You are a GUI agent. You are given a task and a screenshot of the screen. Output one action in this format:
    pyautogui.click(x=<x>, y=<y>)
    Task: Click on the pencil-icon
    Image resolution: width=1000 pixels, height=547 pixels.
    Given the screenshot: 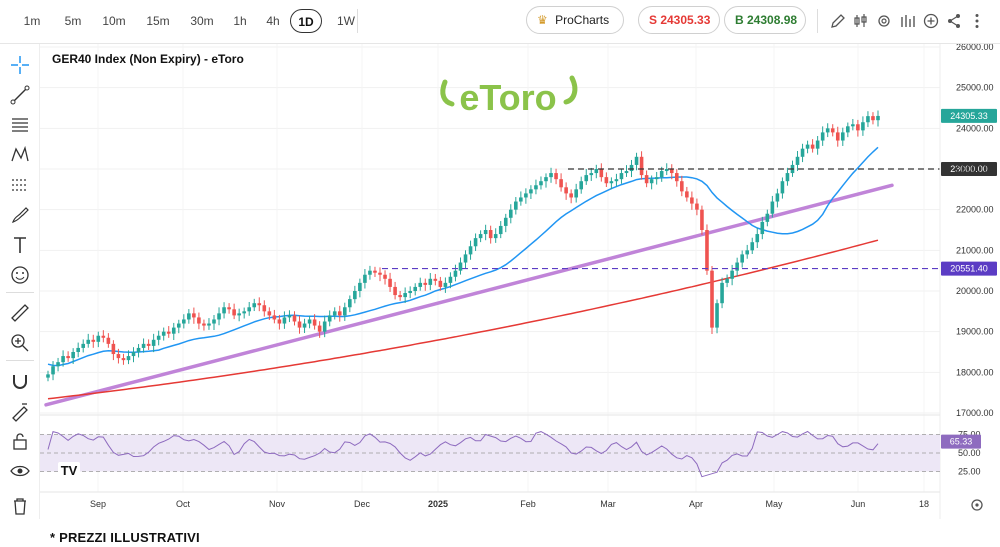 What is the action you would take?
    pyautogui.click(x=838, y=21)
    